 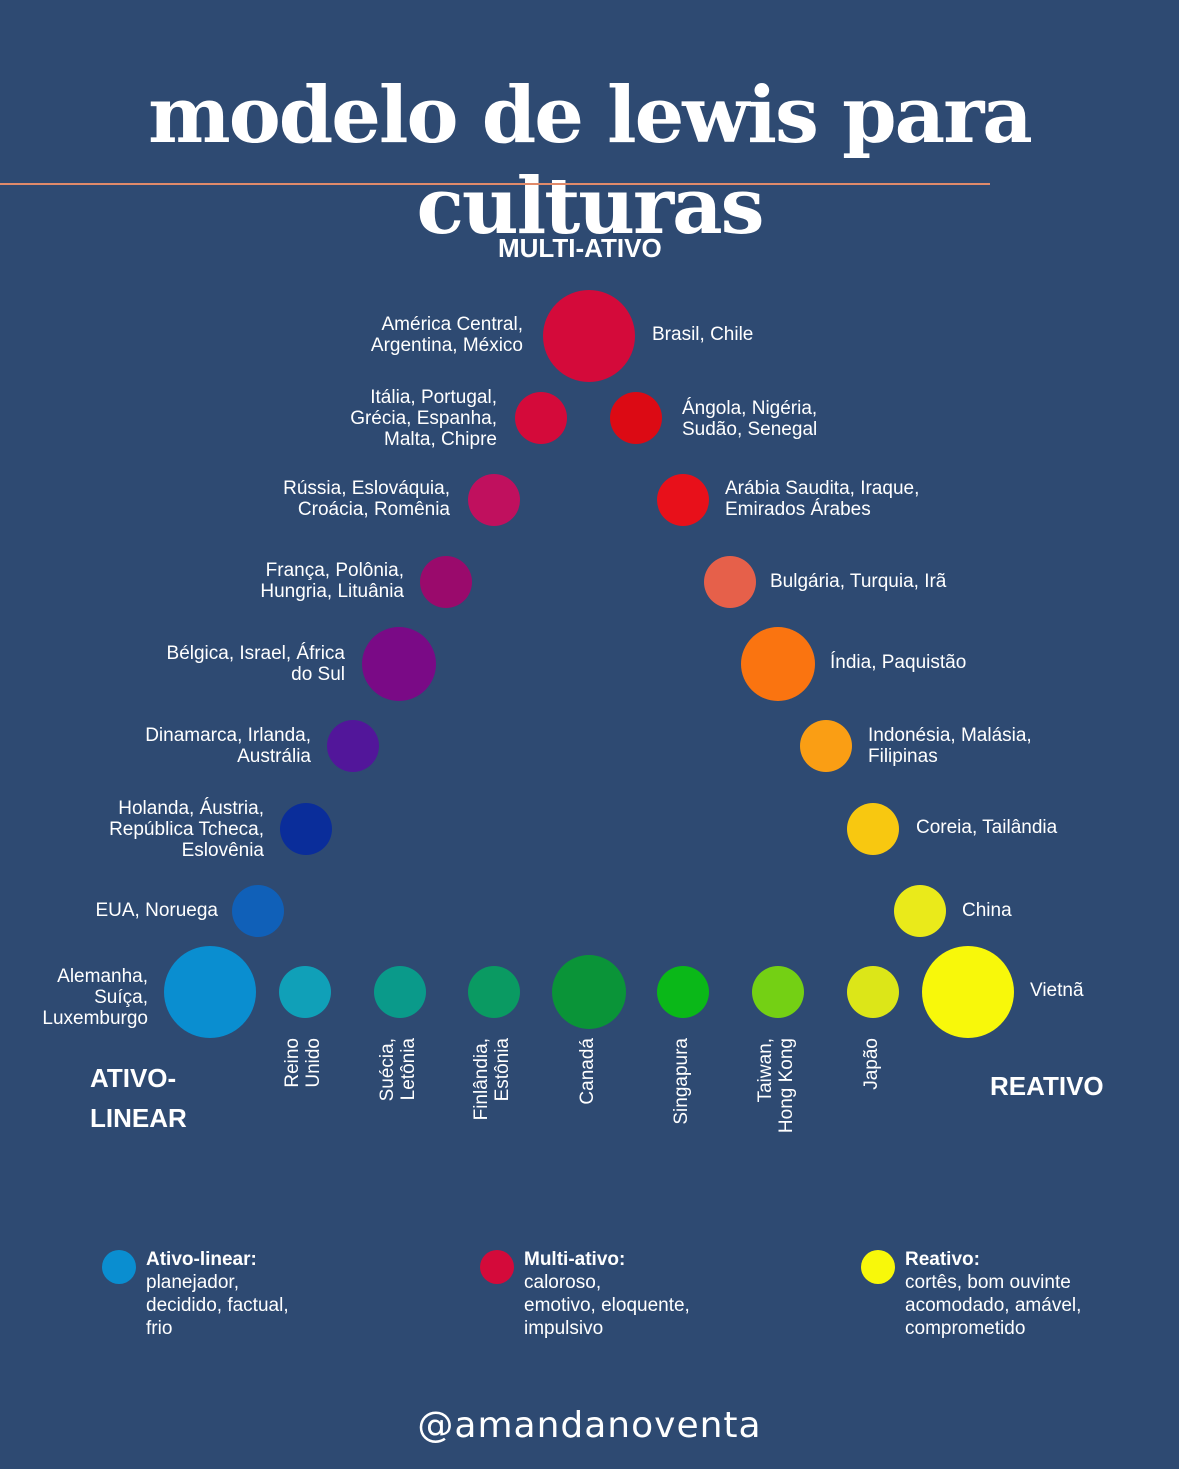 What do you see at coordinates (446, 335) in the screenshot?
I see `country-label: América Central, Argentina, México` at bounding box center [446, 335].